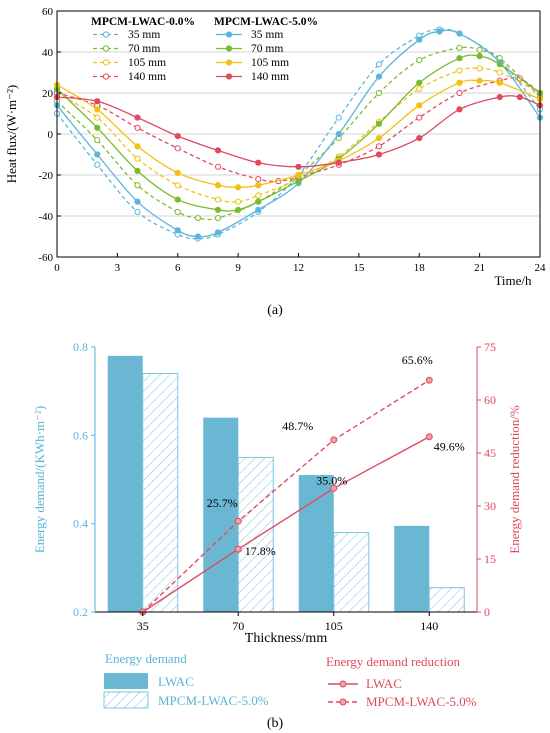  Describe the element at coordinates (80, 524) in the screenshot. I see `b-y-tick-label: 0.4` at that location.